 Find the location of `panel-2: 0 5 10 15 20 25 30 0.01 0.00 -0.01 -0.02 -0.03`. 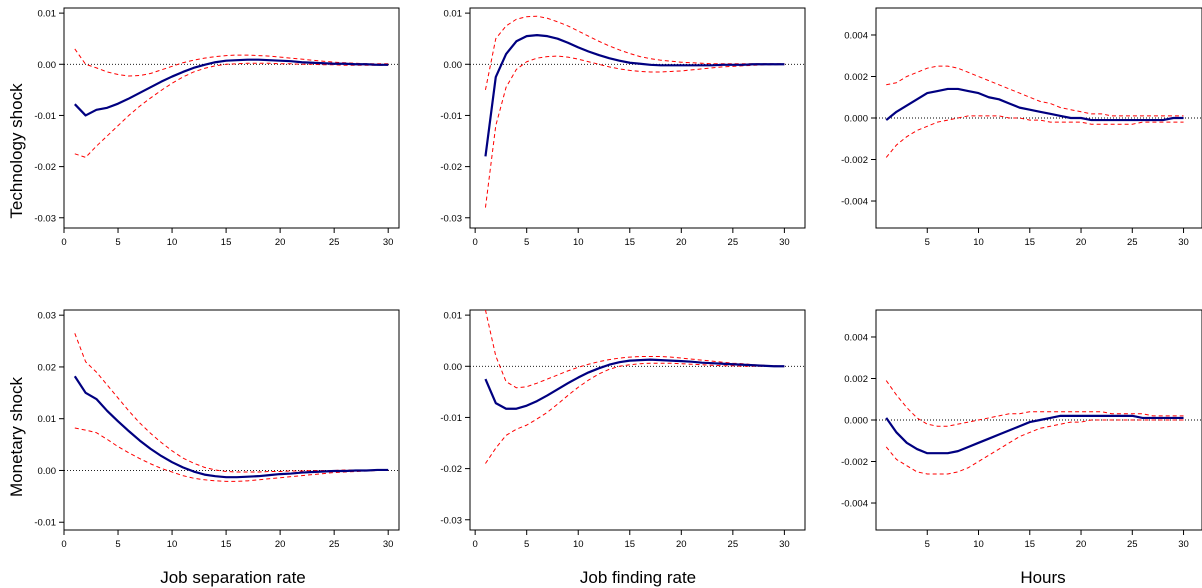

panel-2: 0 5 10 15 20 25 30 0.01 0.00 -0.01 -0.02 -0.03 is located at coordinates (623, 127).